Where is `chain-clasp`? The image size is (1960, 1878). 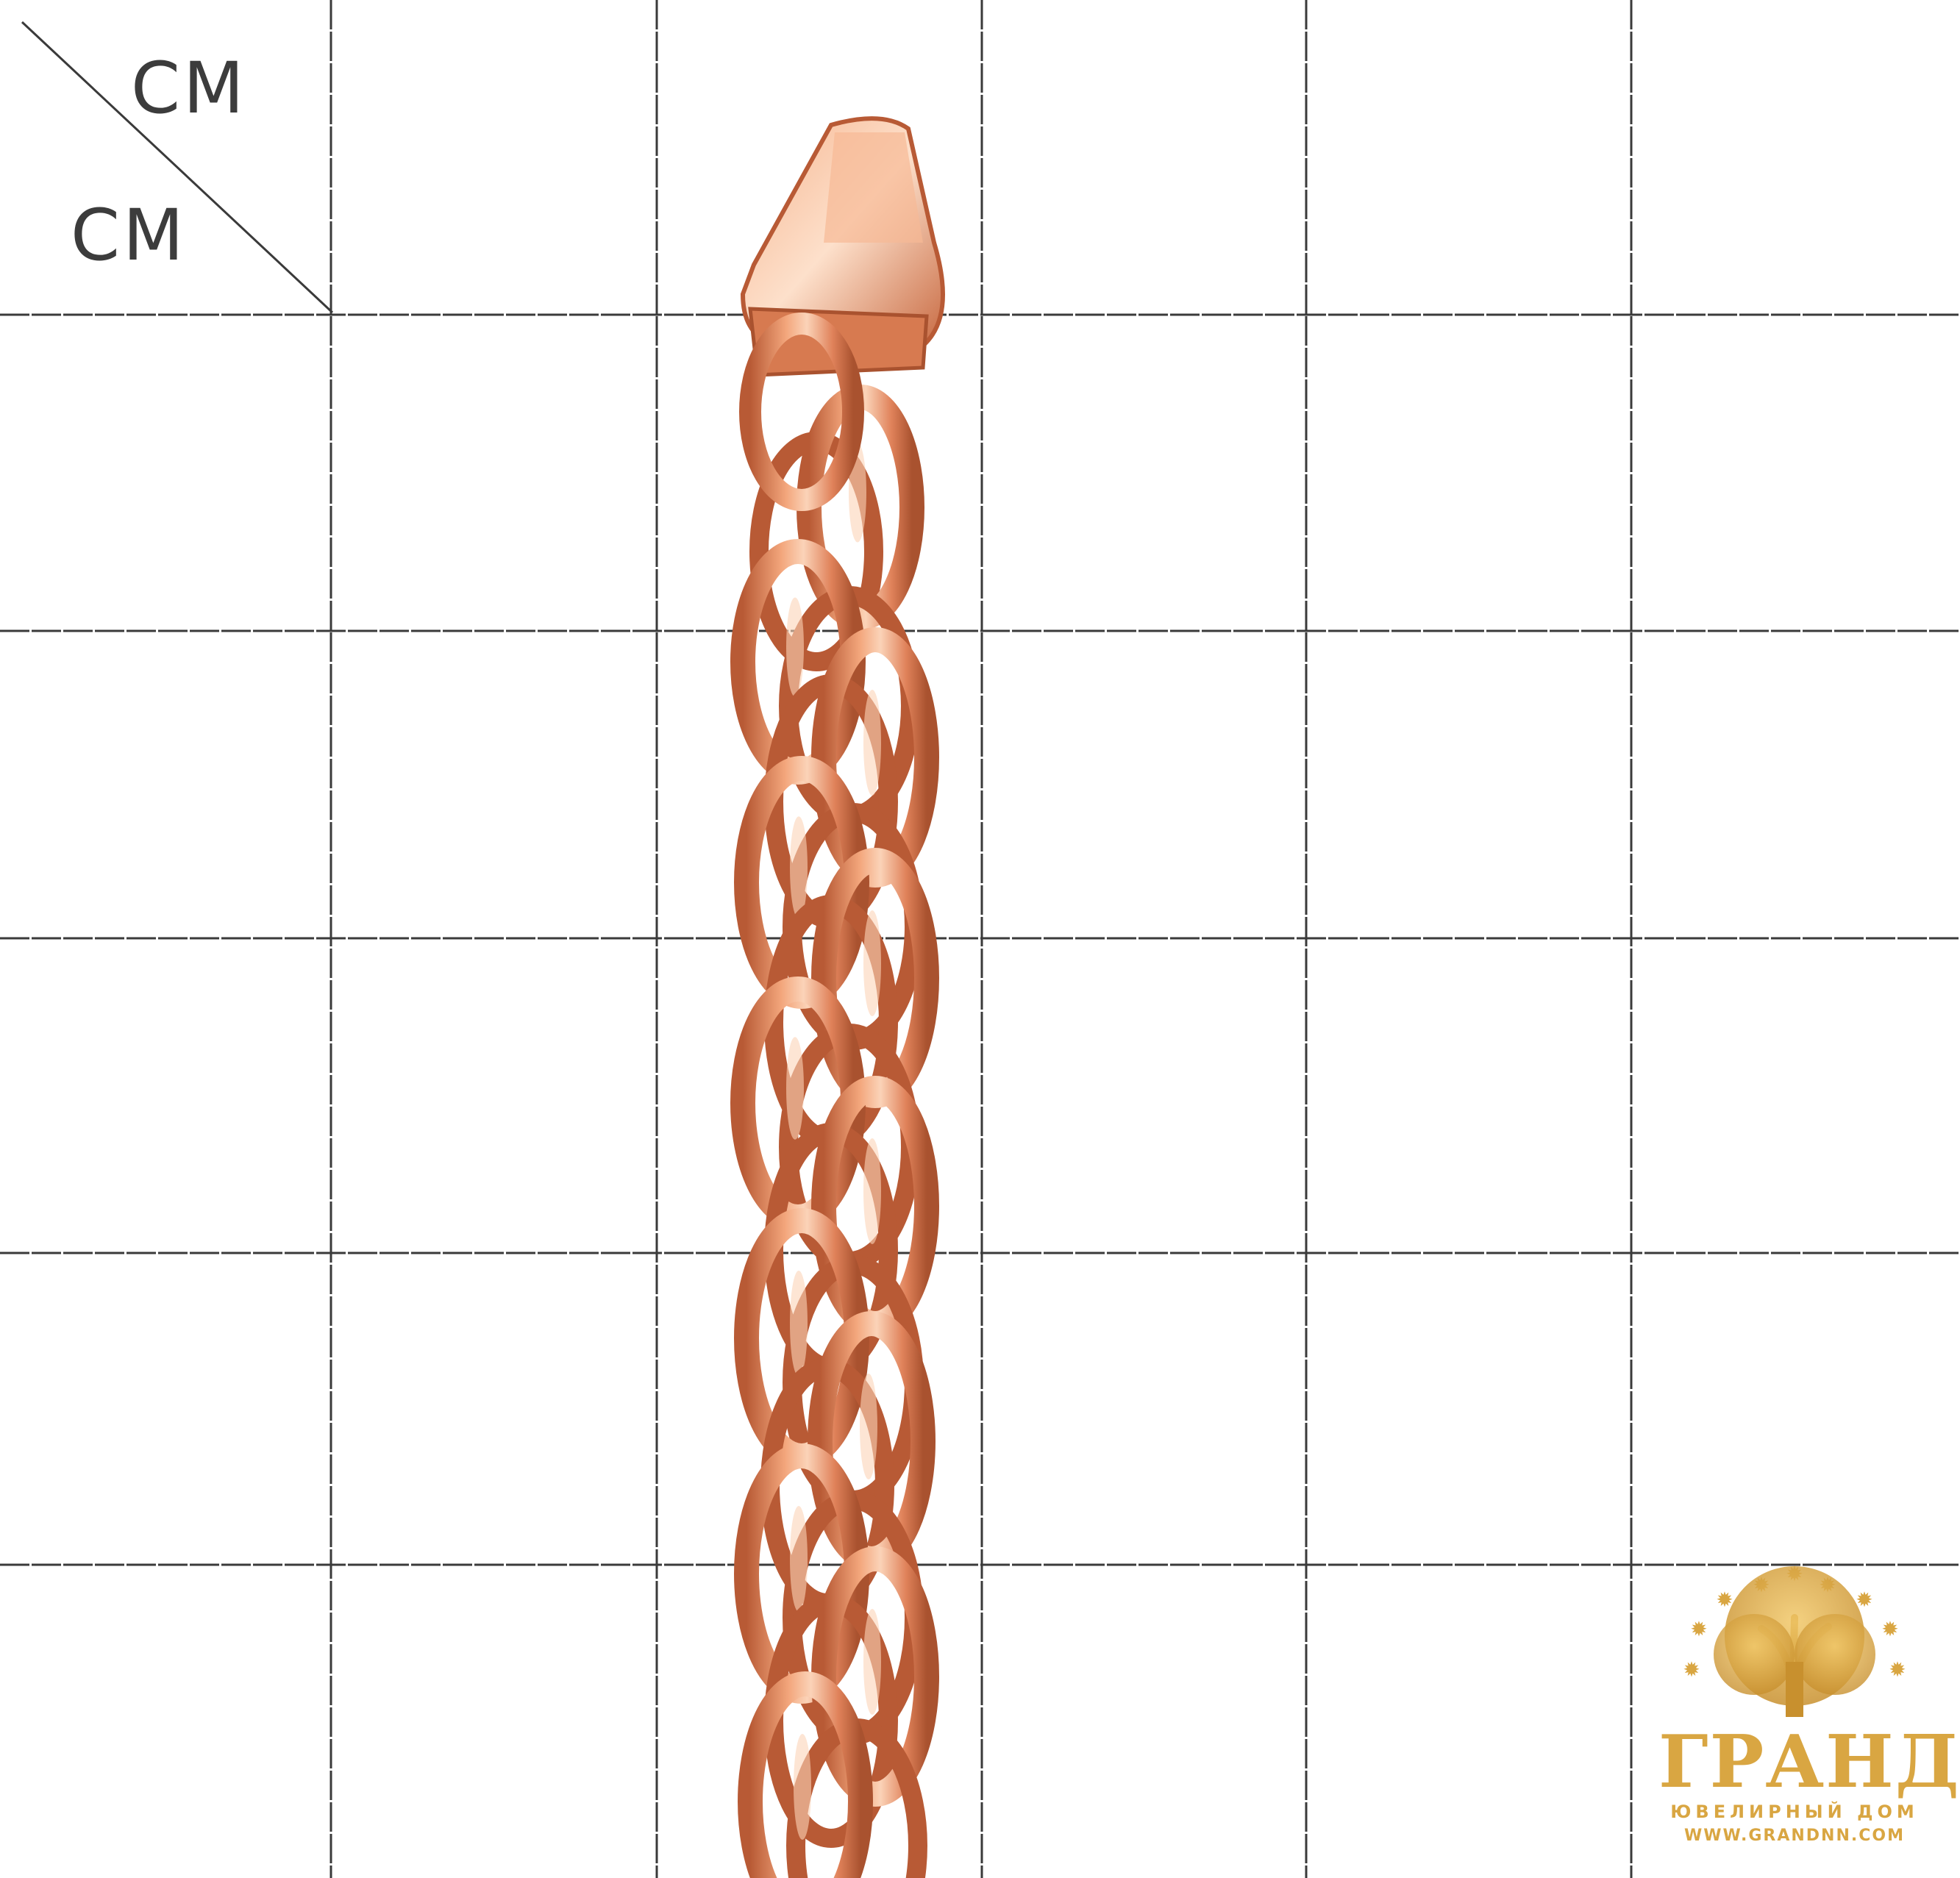 chain-clasp is located at coordinates (842, 313).